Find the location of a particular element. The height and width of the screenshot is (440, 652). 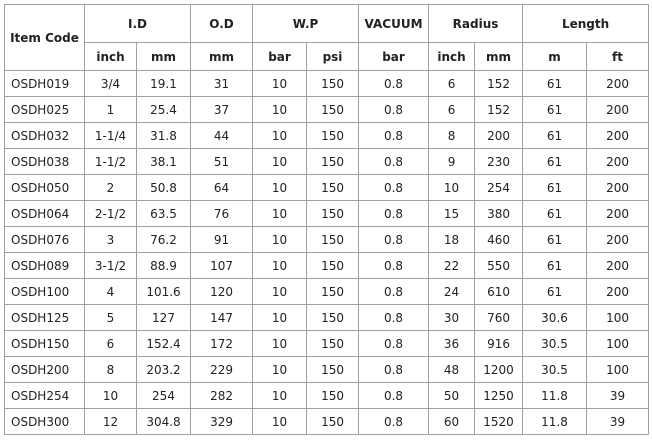

header-cell: Item Code is located at coordinates (44, 37).